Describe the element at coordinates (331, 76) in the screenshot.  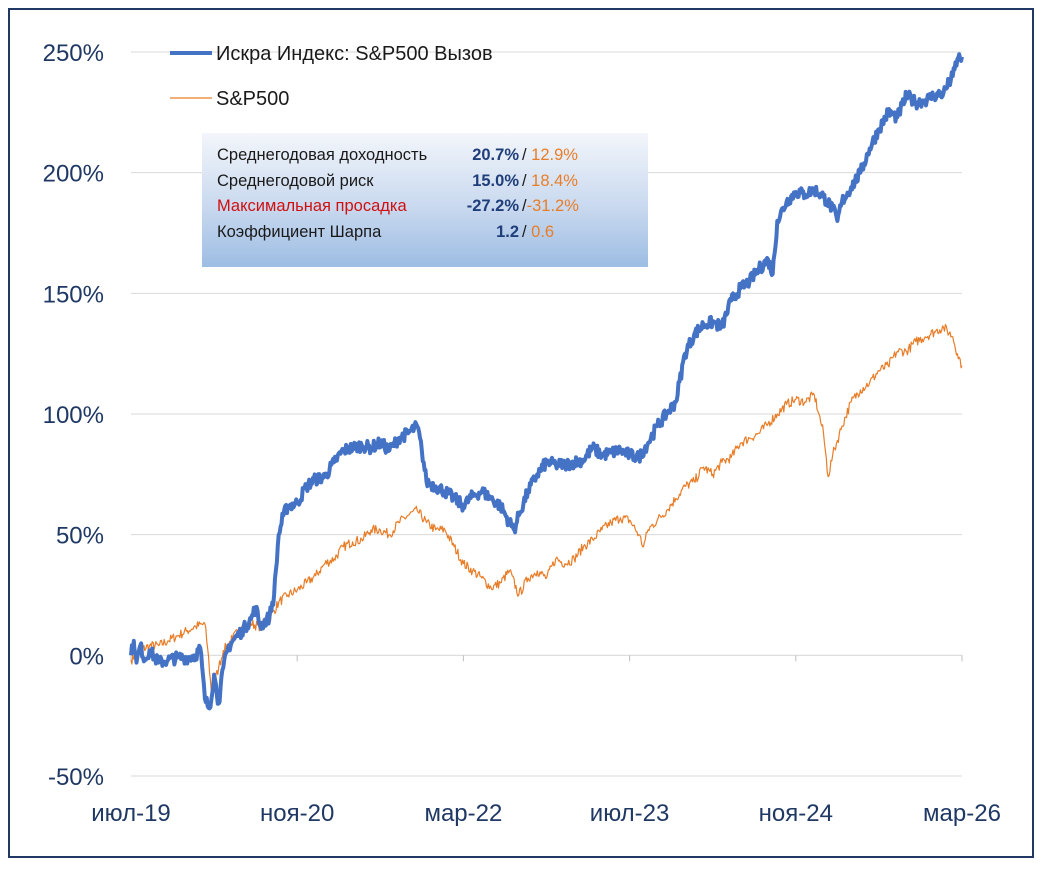
I see `legend: Искра Индекс: S&P500 Вызов S&P500` at that location.